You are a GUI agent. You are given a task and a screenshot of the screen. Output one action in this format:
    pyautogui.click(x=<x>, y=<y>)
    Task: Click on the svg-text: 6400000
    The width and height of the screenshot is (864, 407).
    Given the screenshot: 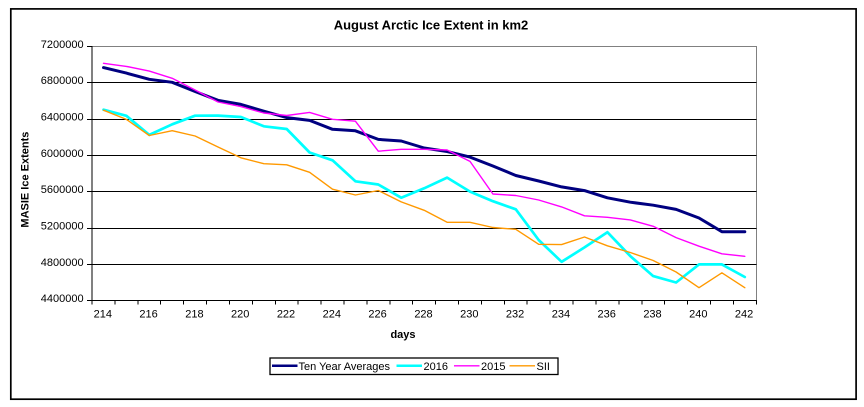 What is the action you would take?
    pyautogui.click(x=62, y=118)
    